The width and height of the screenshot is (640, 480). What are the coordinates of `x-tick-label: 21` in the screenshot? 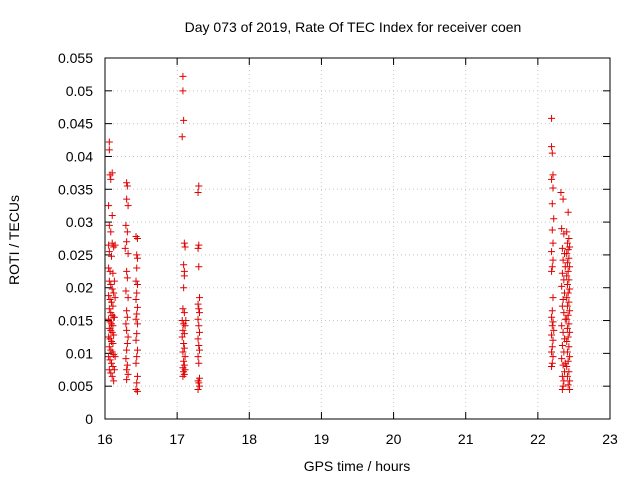 It's located at (466, 439).